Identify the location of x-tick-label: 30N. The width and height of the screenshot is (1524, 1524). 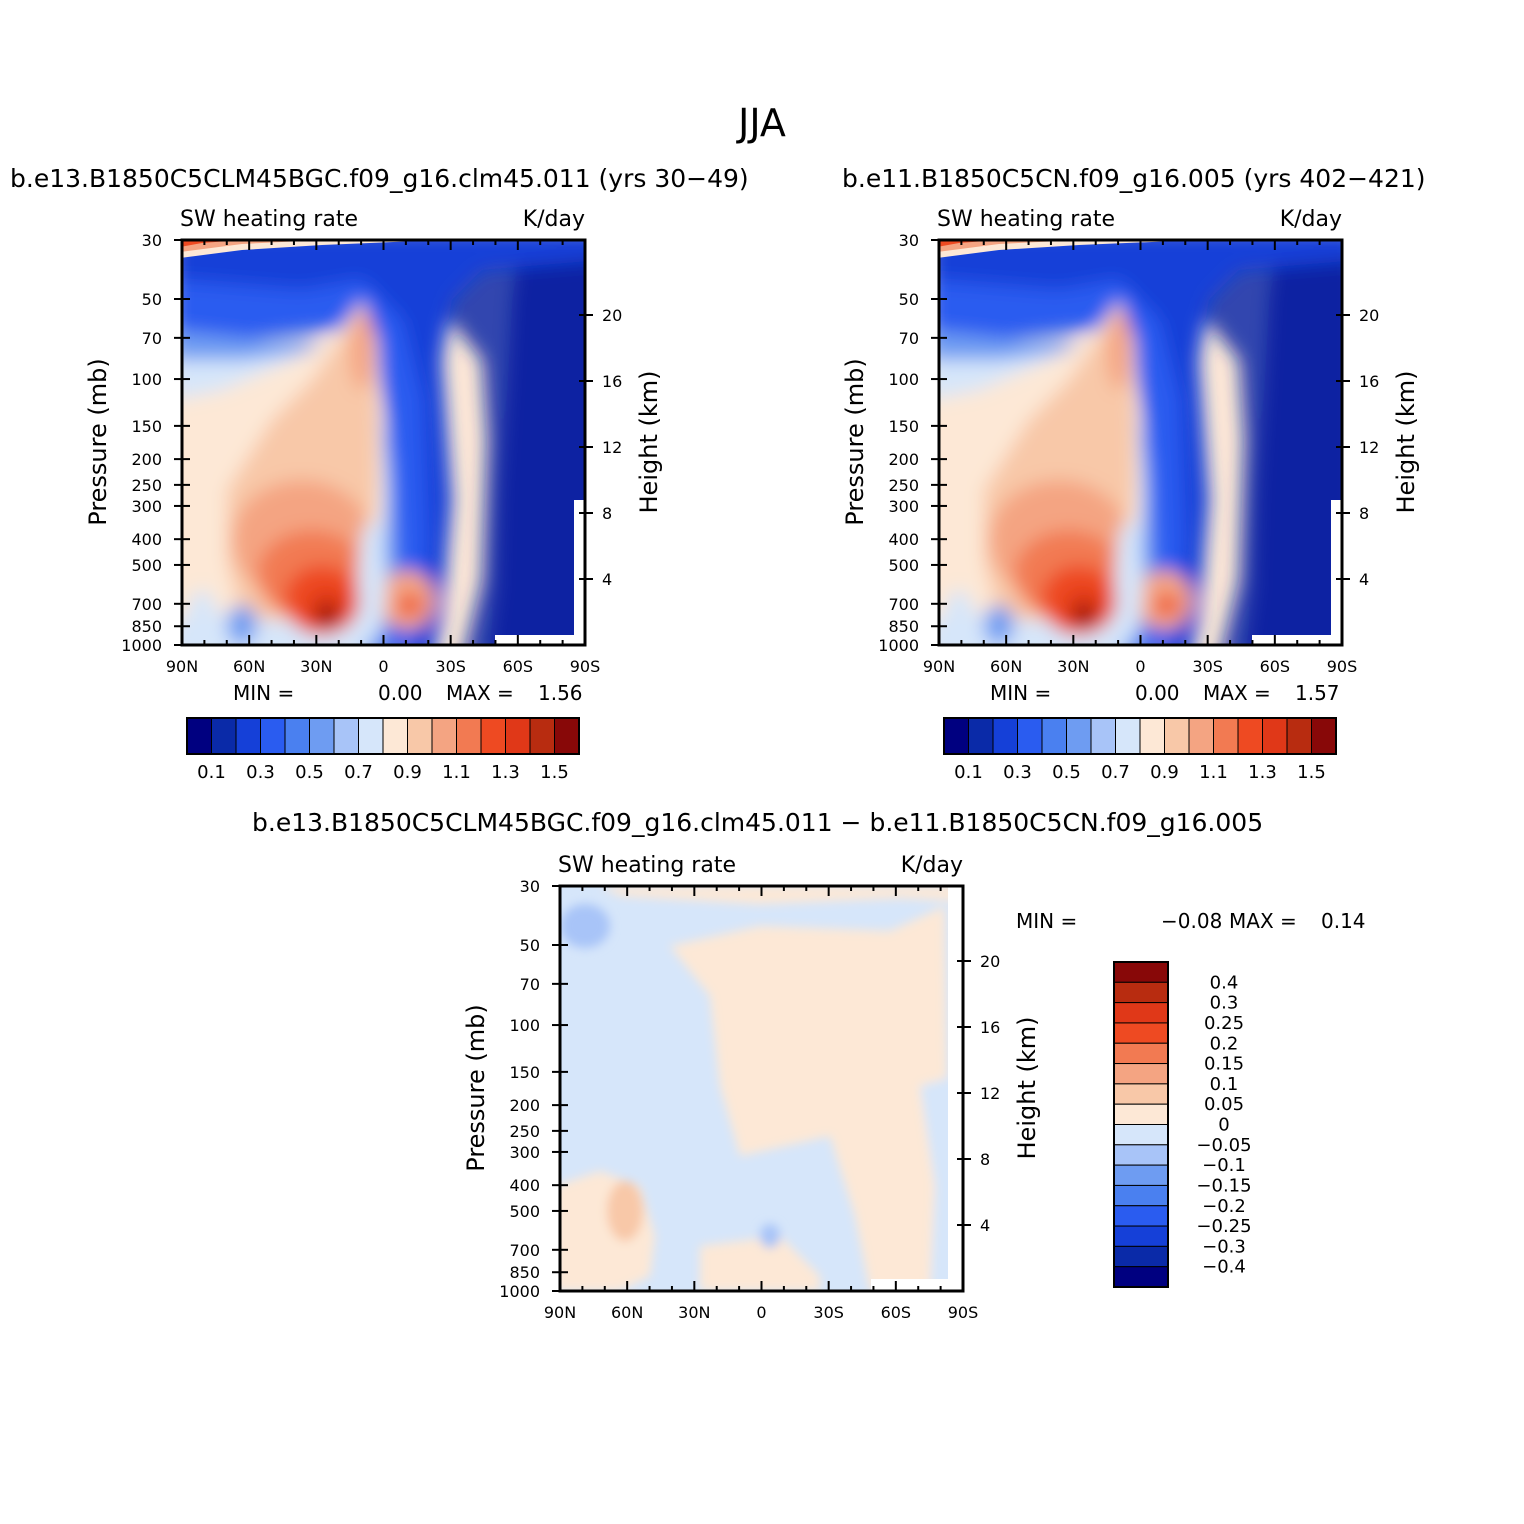
(694, 1312).